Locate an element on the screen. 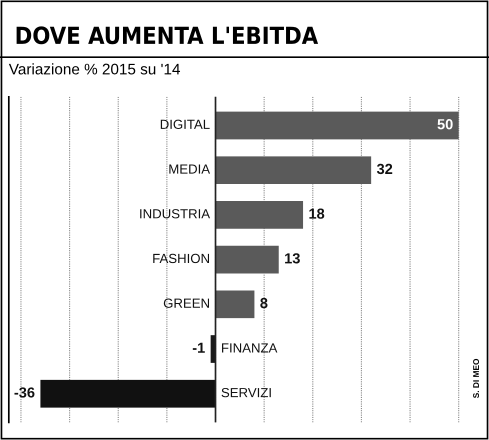 The height and width of the screenshot is (440, 489). y-tick-label: MEDIA is located at coordinates (189, 169).